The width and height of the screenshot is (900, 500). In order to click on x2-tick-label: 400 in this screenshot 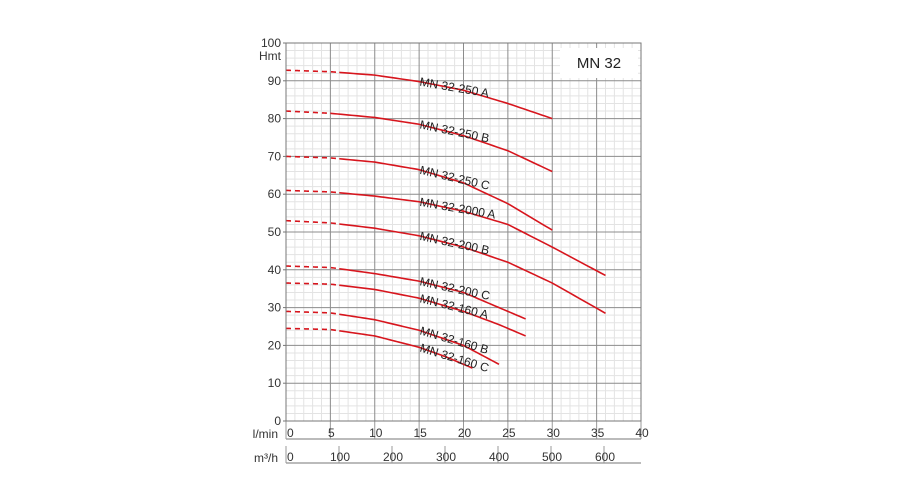, I will do `click(499, 457)`.